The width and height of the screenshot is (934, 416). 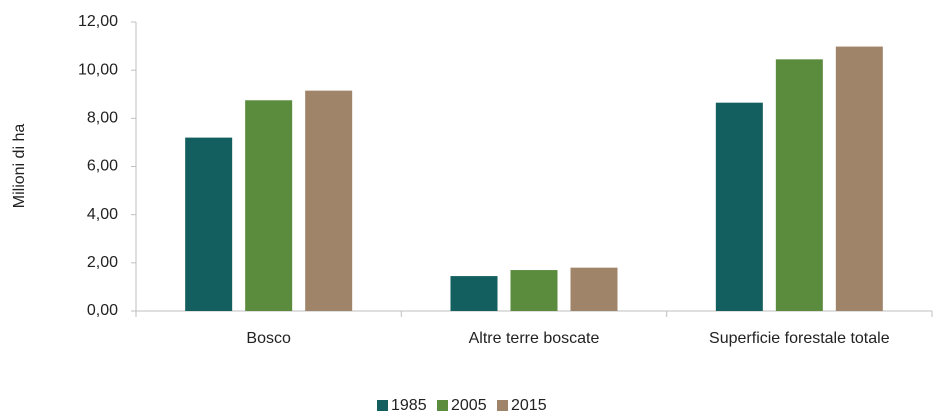 I want to click on y-tick-label: 0,00, so click(x=102, y=310).